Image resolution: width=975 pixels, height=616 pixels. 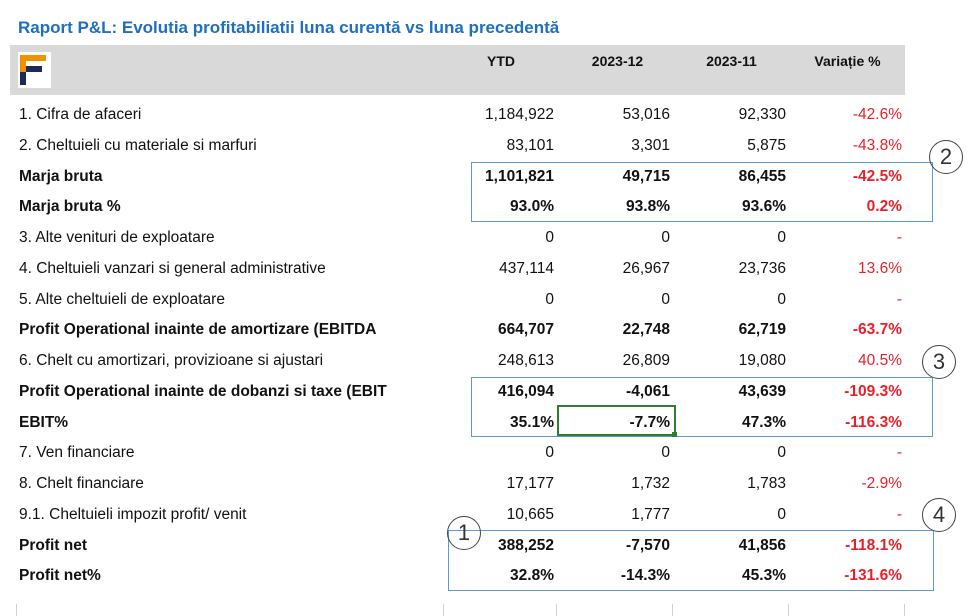 What do you see at coordinates (532, 422) in the screenshot?
I see `cell-ytd: 35.1%` at bounding box center [532, 422].